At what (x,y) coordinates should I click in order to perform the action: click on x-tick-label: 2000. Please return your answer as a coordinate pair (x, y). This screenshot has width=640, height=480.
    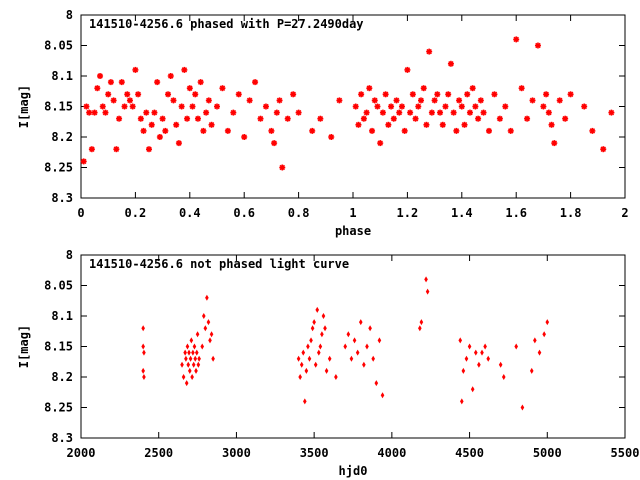
    Looking at the image, I should click on (81, 453).